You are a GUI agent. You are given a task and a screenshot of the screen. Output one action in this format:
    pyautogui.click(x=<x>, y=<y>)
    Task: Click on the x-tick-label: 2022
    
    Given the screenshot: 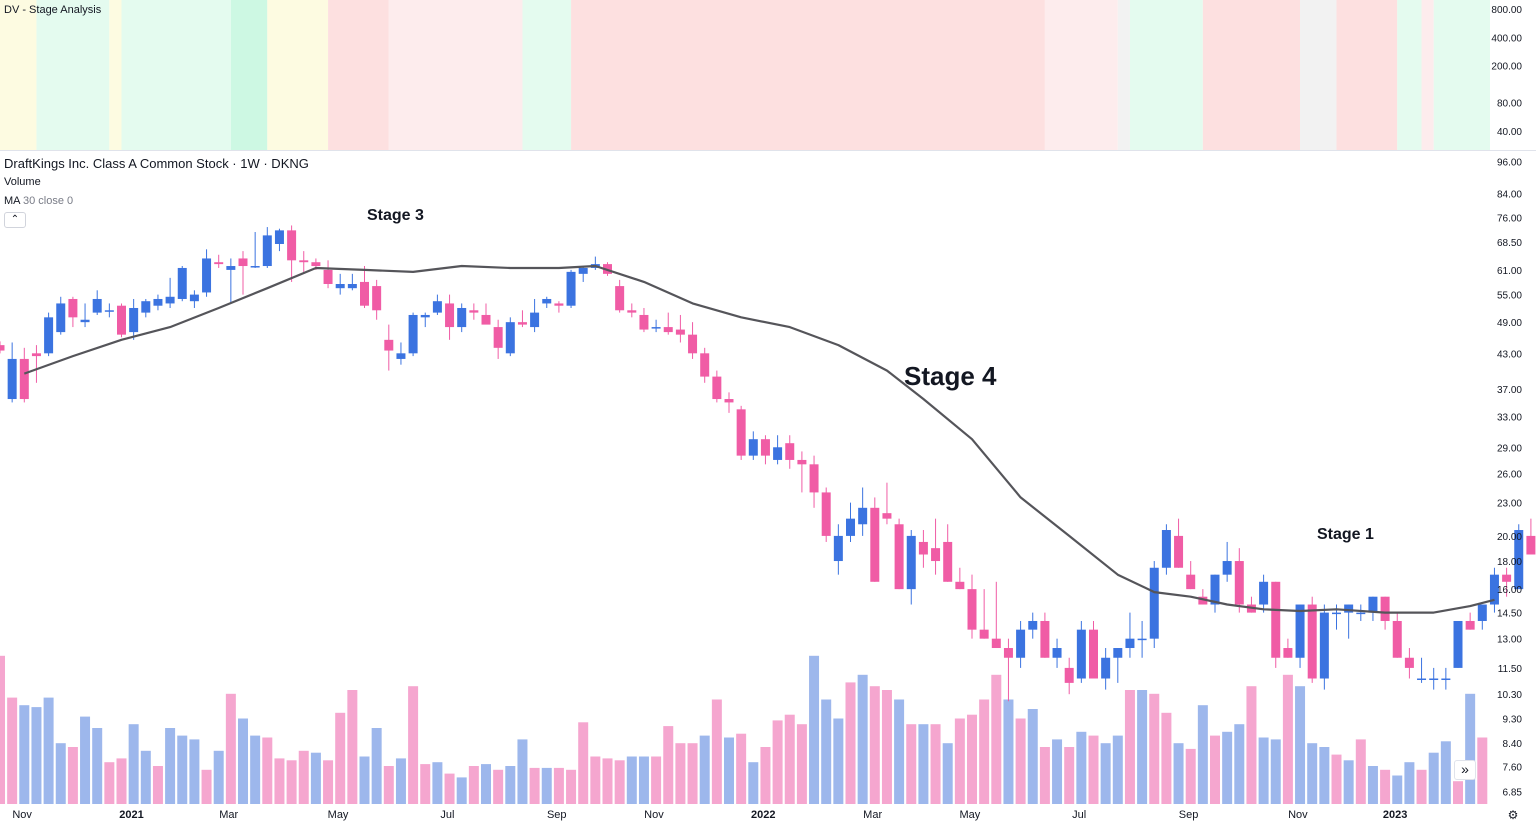 What is the action you would take?
    pyautogui.click(x=763, y=815)
    